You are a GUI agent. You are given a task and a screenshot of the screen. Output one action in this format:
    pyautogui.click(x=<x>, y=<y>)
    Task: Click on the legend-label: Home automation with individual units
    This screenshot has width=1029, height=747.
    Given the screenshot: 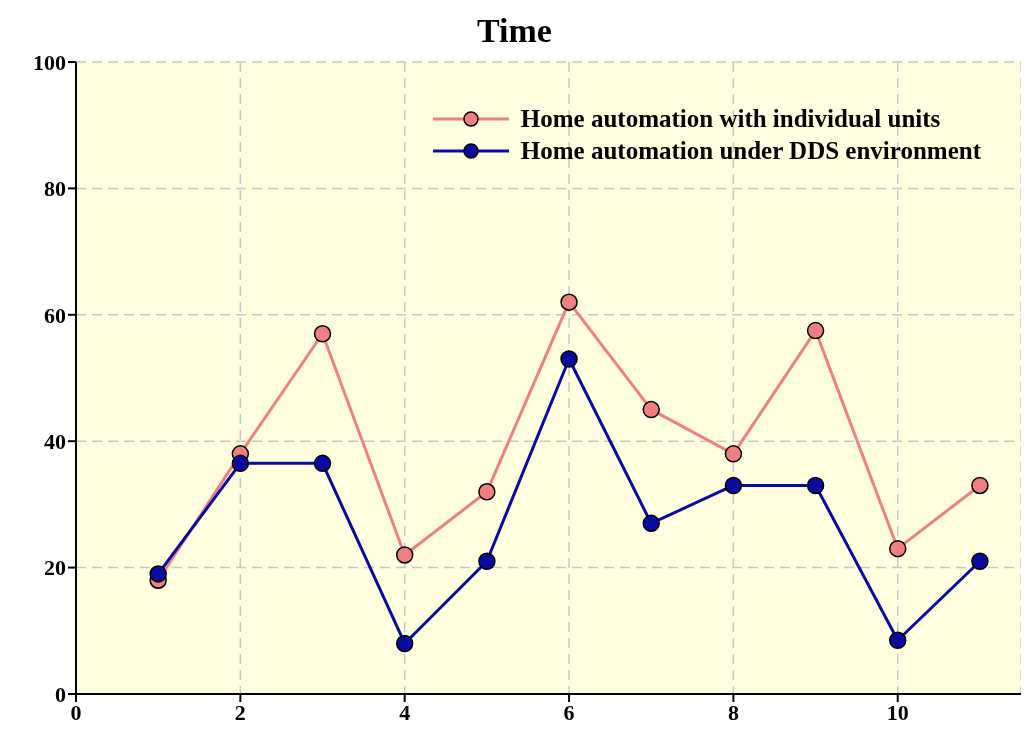 What is the action you would take?
    pyautogui.click(x=730, y=119)
    